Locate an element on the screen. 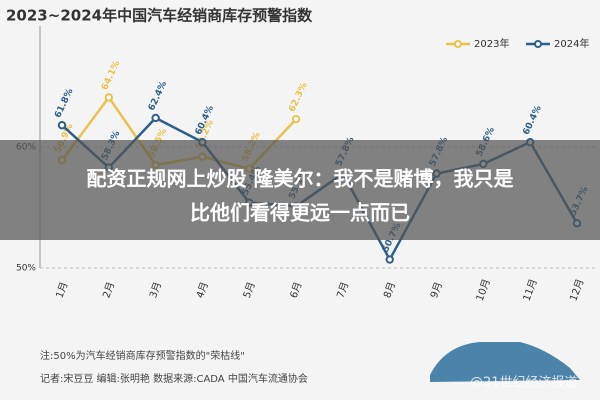  x-tick-label: 4月 is located at coordinates (202, 289).